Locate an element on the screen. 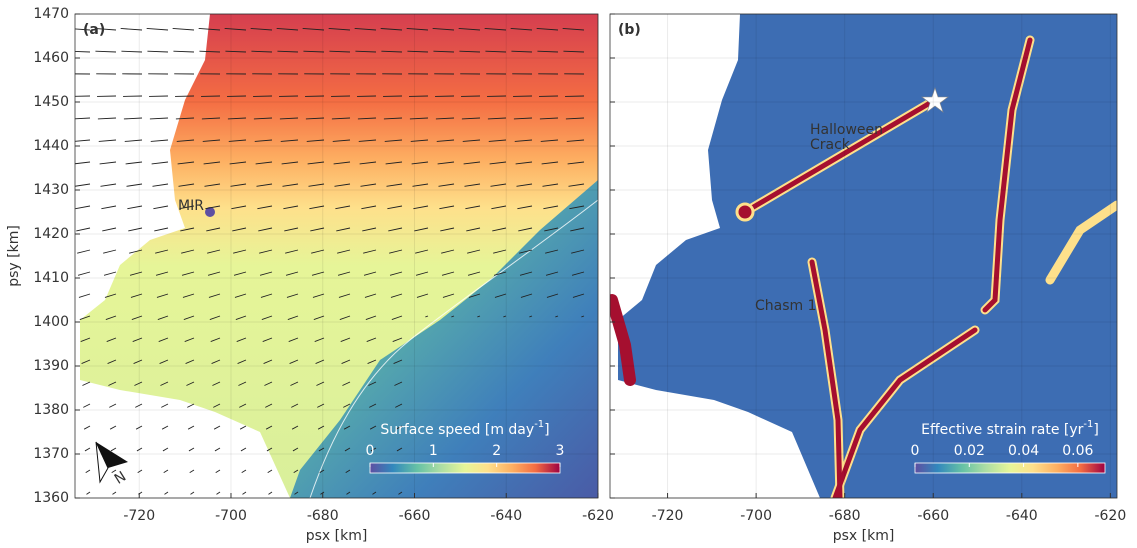 Image resolution: width=1137 pixels, height=548 pixels. colorbar-bar is located at coordinates (1010, 468).